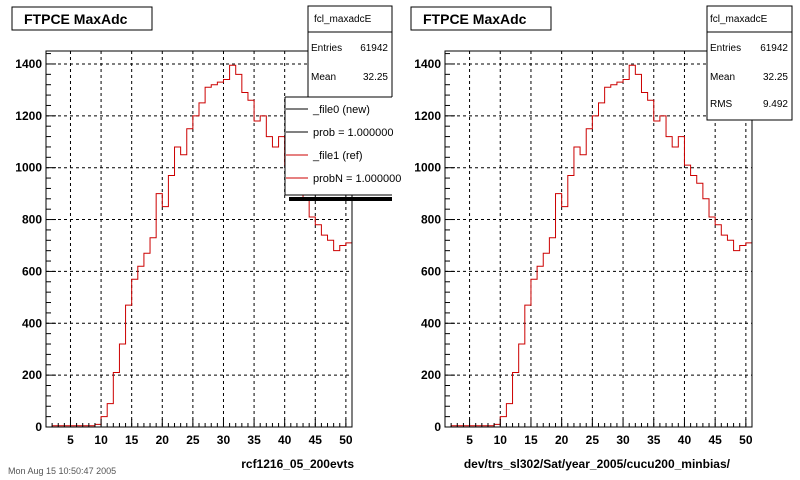 This screenshot has height=480, width=800. What do you see at coordinates (62, 471) in the screenshot?
I see `footer-date: Mon Aug 15 10:50:47 2005` at bounding box center [62, 471].